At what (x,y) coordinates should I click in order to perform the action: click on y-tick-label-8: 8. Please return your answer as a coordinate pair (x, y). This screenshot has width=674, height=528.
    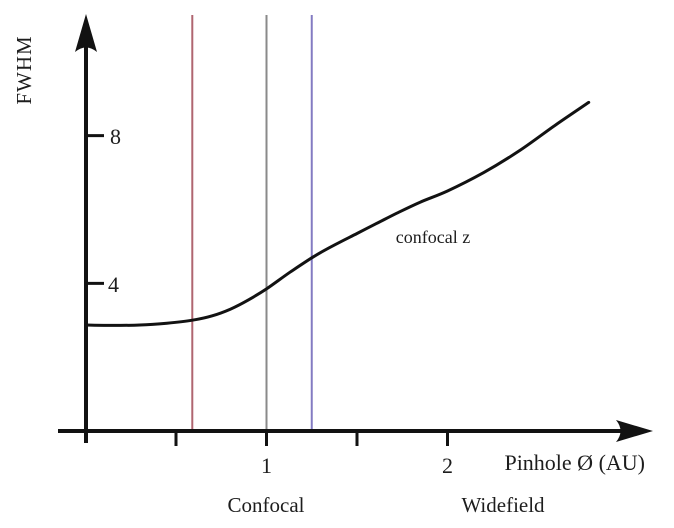
    Looking at the image, I should click on (115, 136).